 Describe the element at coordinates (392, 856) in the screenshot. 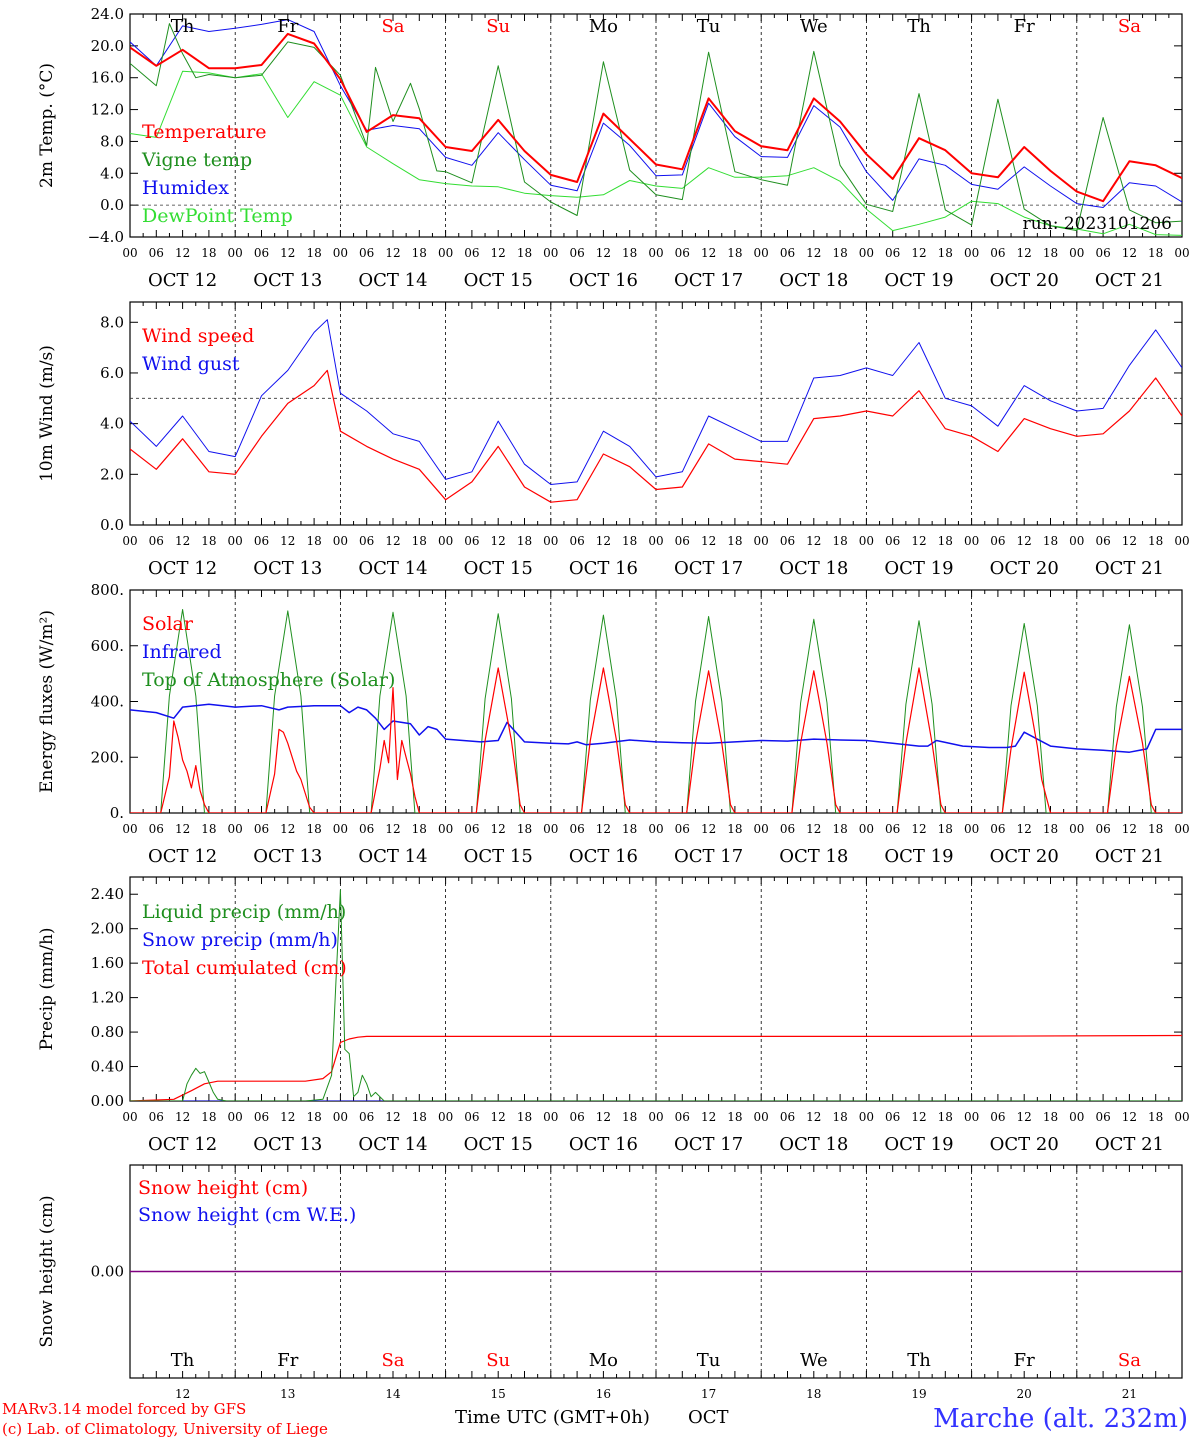

I see `date-label: OCT 14` at that location.